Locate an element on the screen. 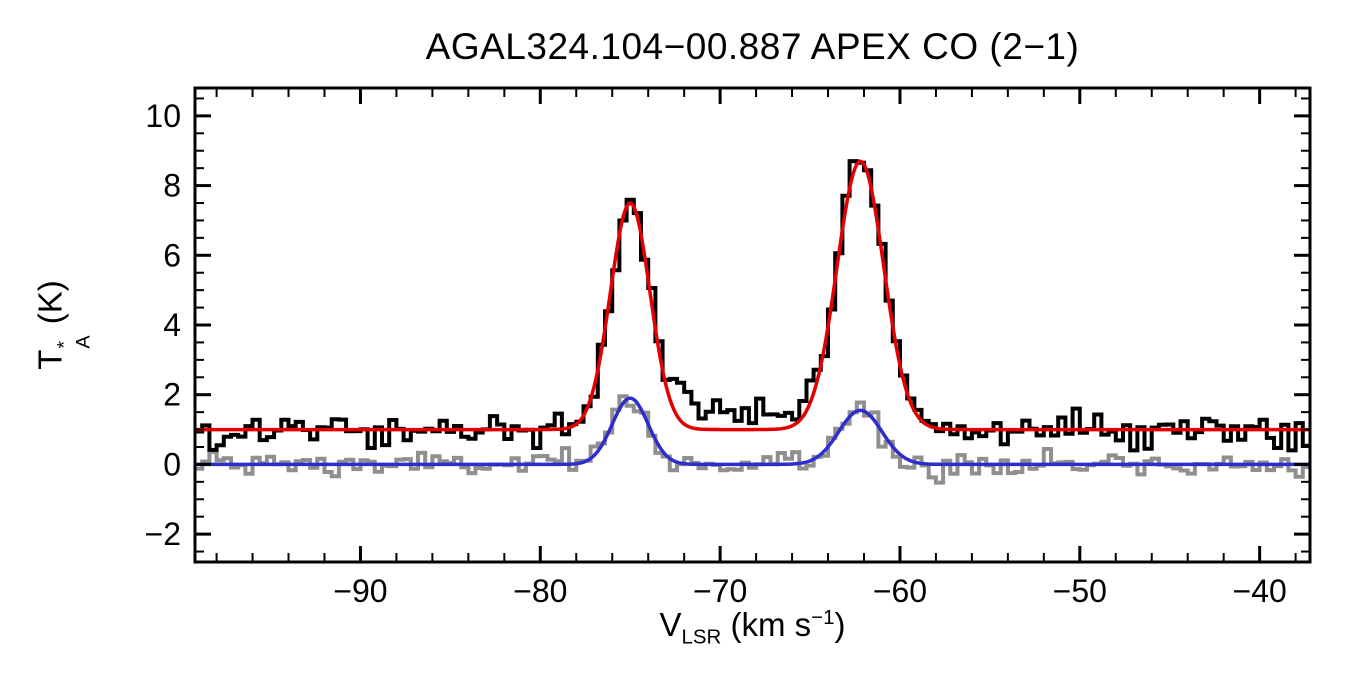 The height and width of the screenshot is (675, 1350). y-axis-label: T * A (K) is located at coordinates (62, 325).